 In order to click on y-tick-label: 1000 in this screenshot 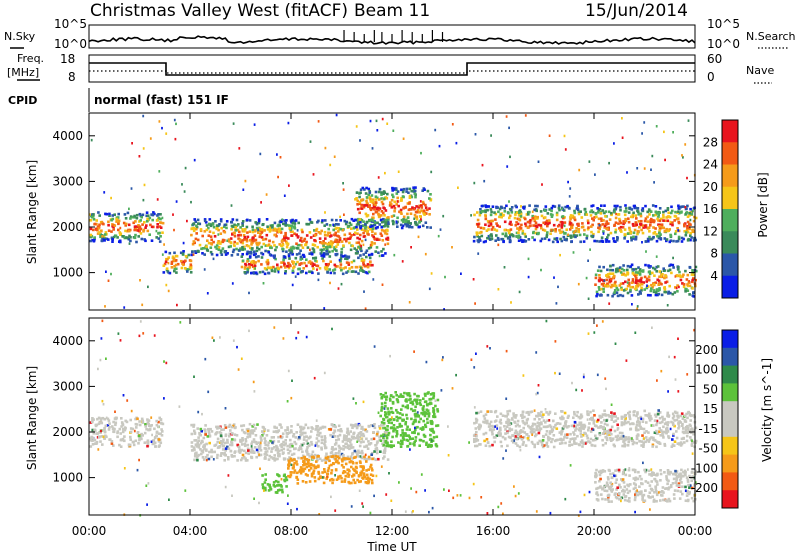, I will do `click(67, 273)`.